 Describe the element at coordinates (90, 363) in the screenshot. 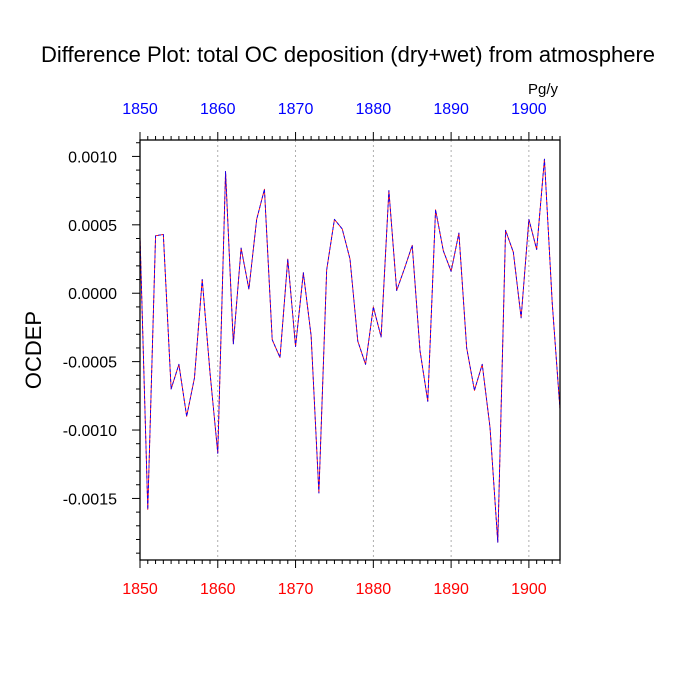

I see `y-tick-label: -0.0005` at that location.